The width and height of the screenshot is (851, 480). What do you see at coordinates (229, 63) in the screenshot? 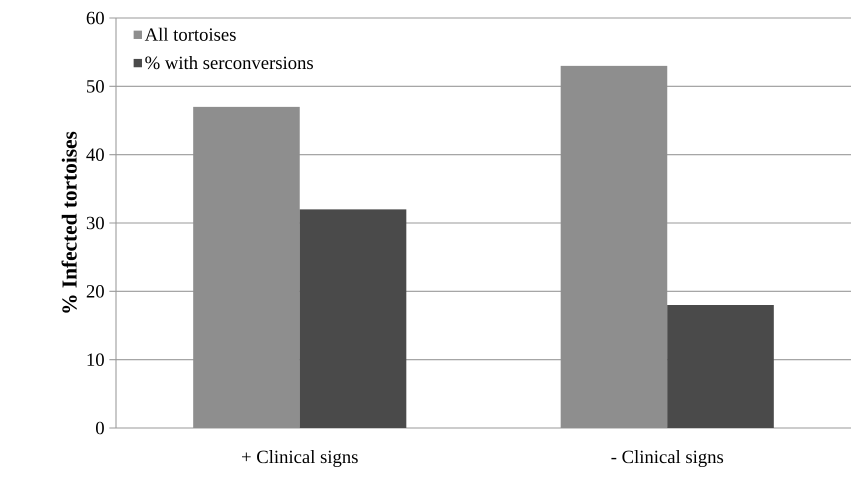
I see `legend-label: % with serconversions` at bounding box center [229, 63].